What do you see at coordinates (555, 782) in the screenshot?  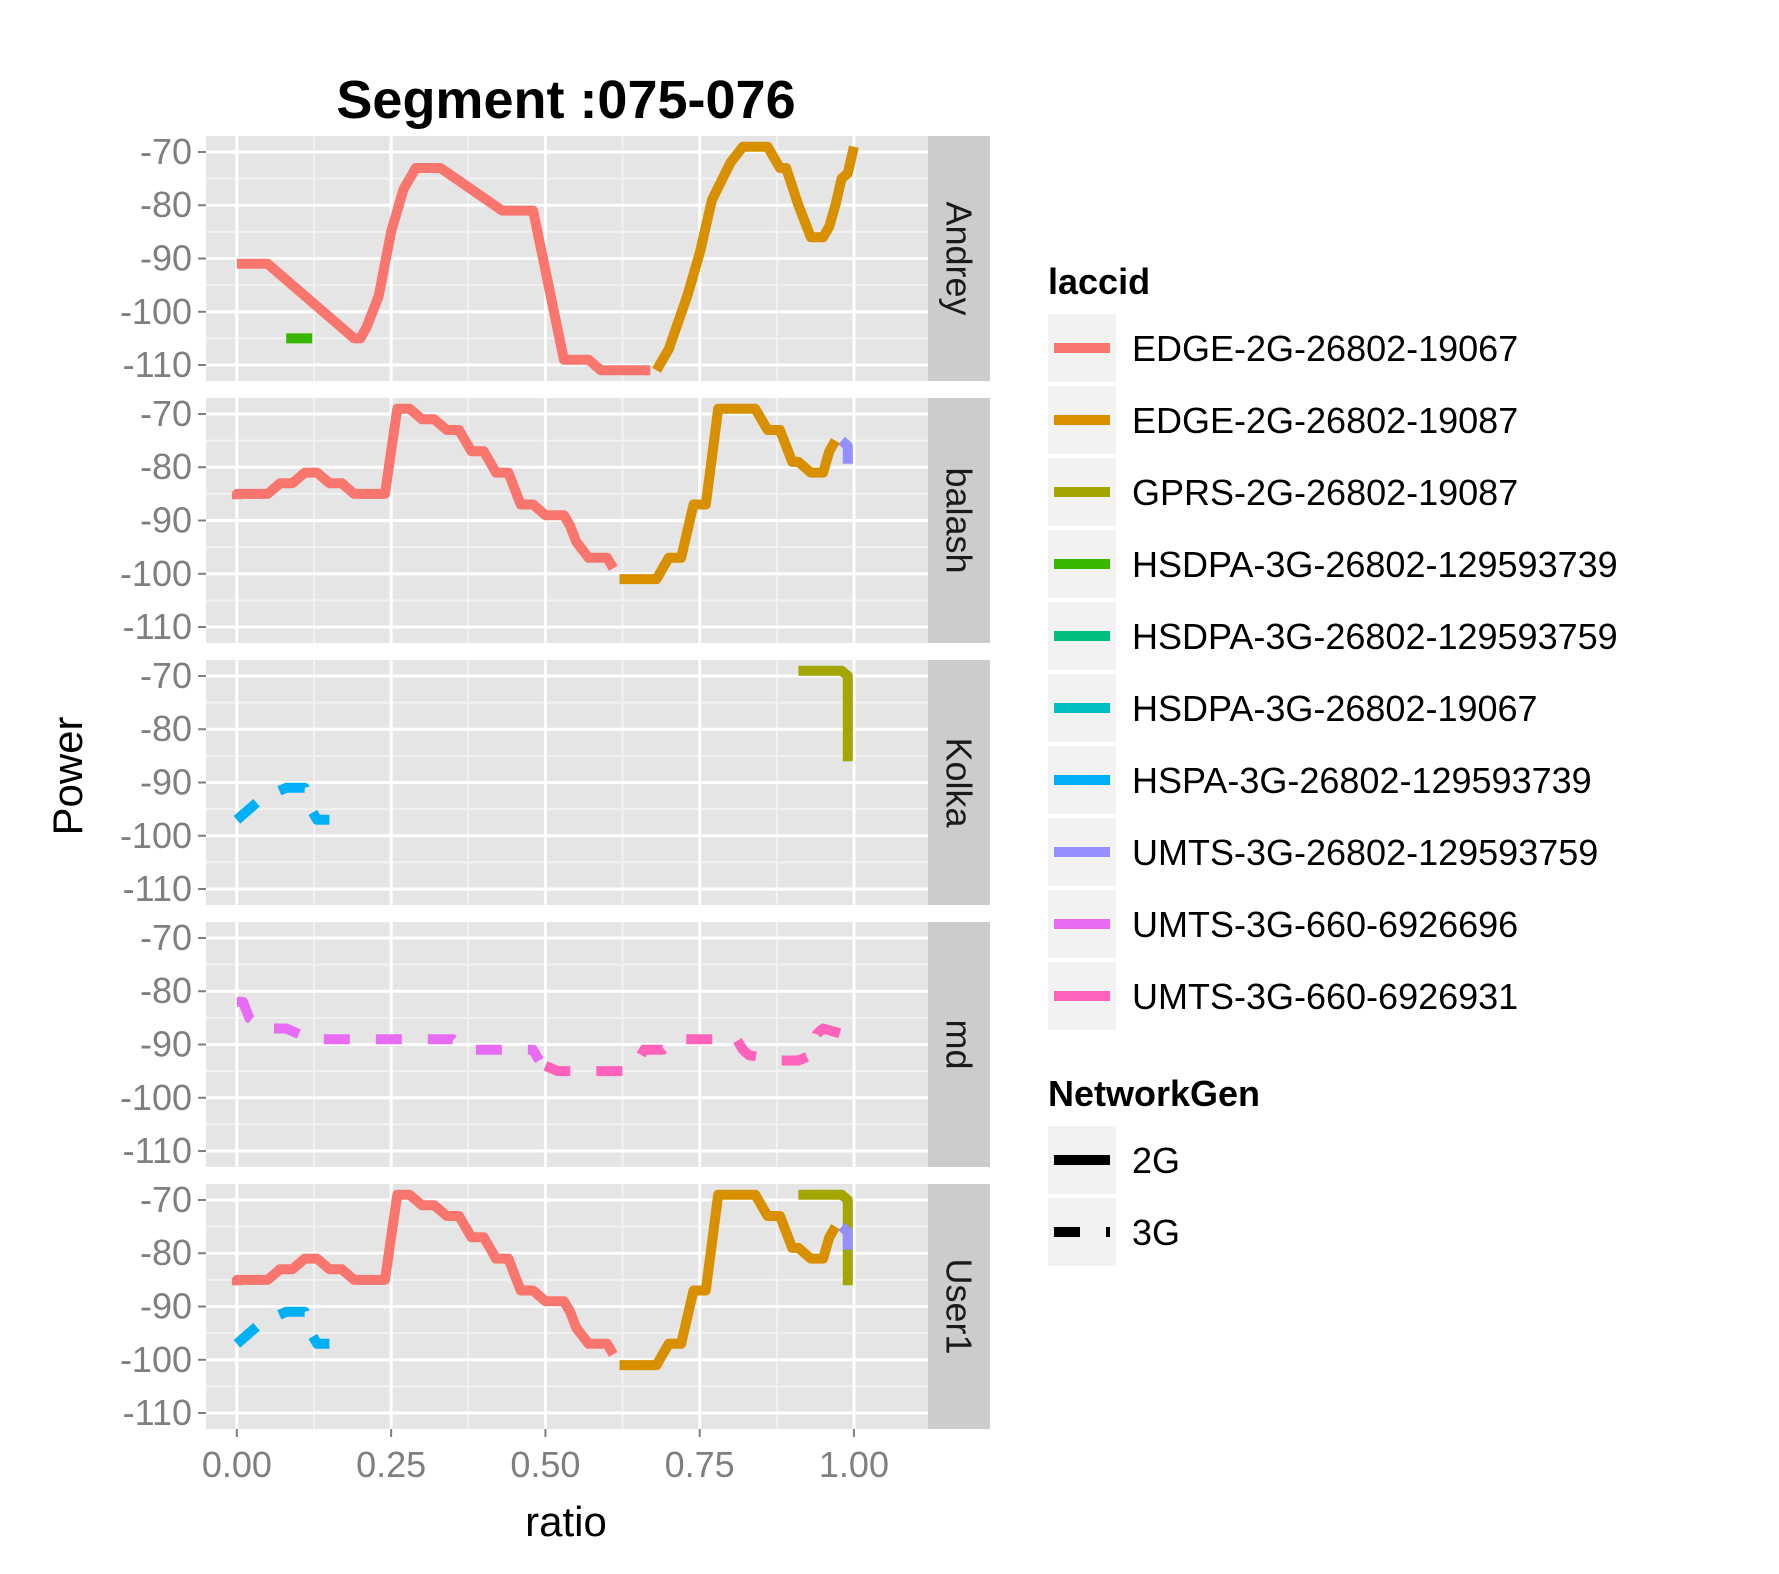 I see `panel-kolka: -70 -80 -90 -100 -110 Kolka` at bounding box center [555, 782].